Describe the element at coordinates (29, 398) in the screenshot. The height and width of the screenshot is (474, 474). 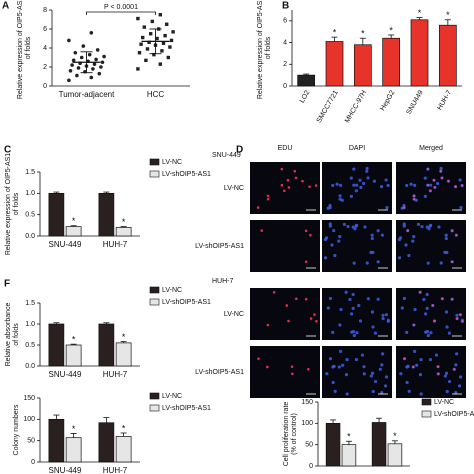
I see `y-tick-label: 150` at that location.